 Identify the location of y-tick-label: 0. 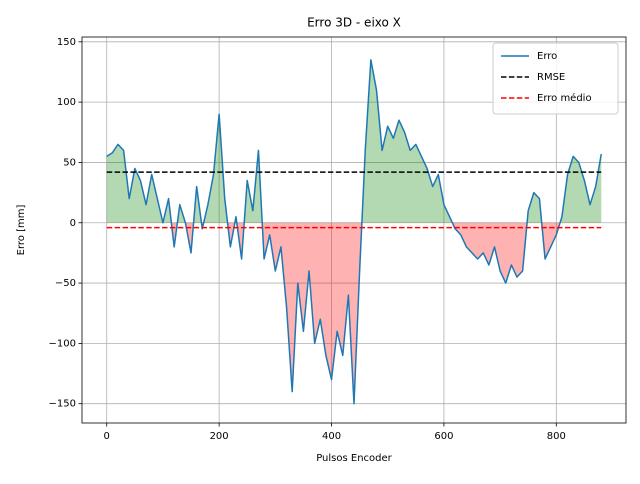
(73, 223).